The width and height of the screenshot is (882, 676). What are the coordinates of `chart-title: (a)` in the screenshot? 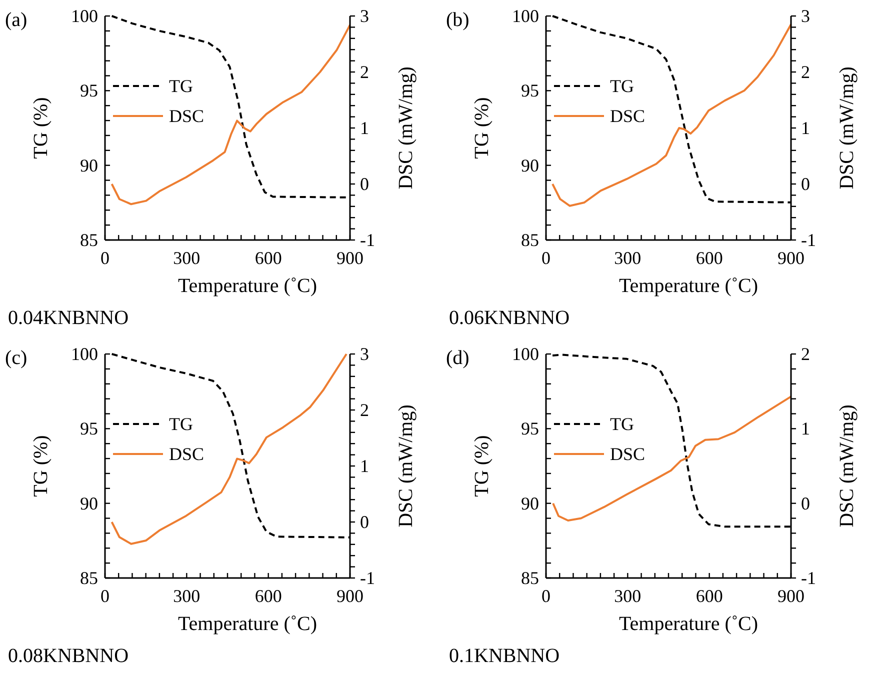 It's located at (16, 20).